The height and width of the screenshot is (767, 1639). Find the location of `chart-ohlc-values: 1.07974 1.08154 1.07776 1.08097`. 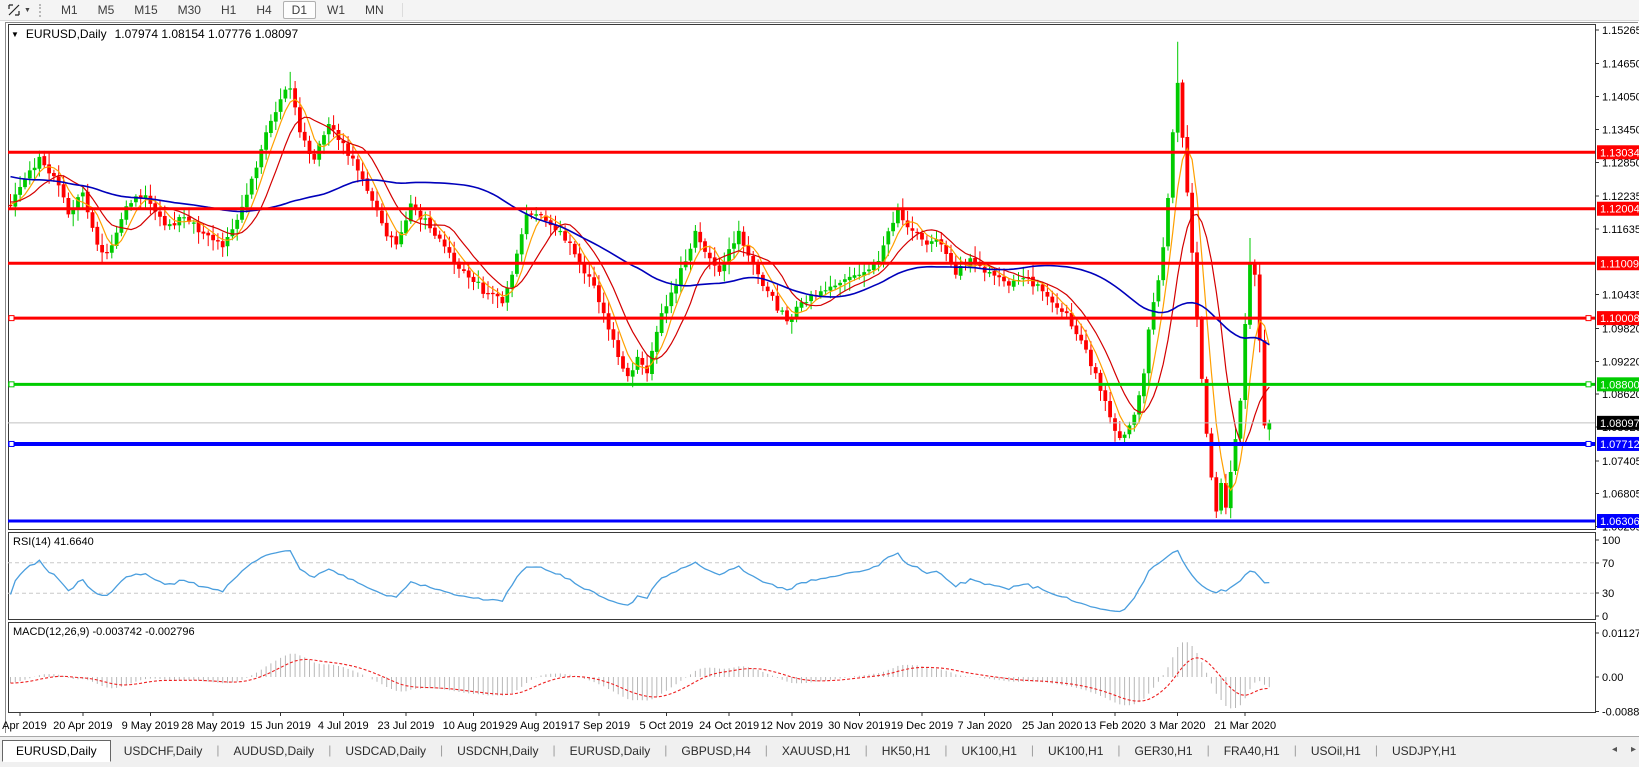

chart-ohlc-values: 1.07974 1.08154 1.07776 1.08097 is located at coordinates (206, 34).